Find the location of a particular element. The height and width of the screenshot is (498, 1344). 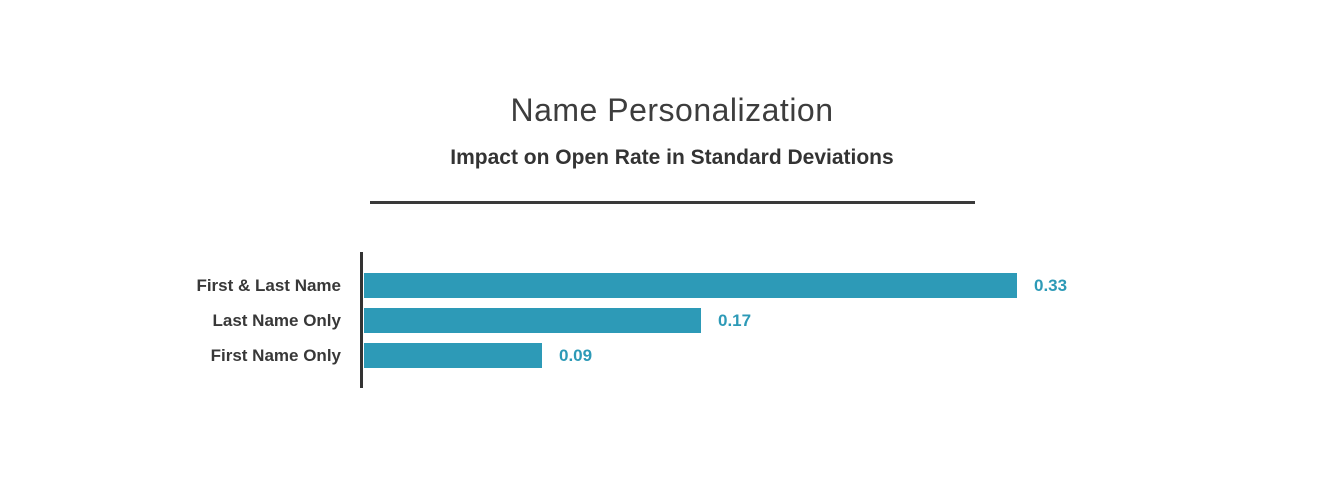

bar-row: Last Name Only 0.17 is located at coordinates (672, 320).